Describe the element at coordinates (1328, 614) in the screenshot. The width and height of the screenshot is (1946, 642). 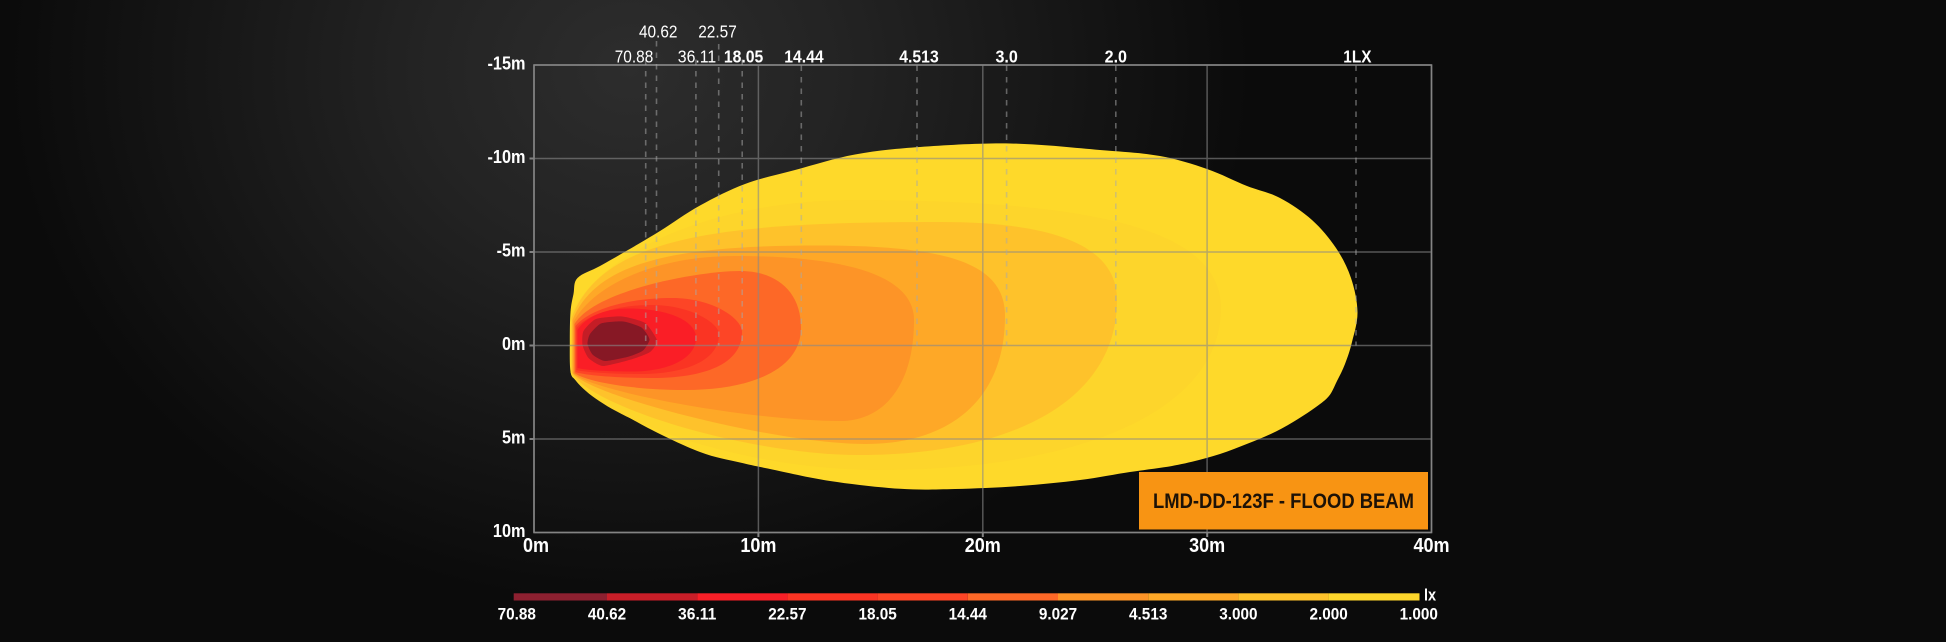
I see `svg-text: 2.000` at that location.